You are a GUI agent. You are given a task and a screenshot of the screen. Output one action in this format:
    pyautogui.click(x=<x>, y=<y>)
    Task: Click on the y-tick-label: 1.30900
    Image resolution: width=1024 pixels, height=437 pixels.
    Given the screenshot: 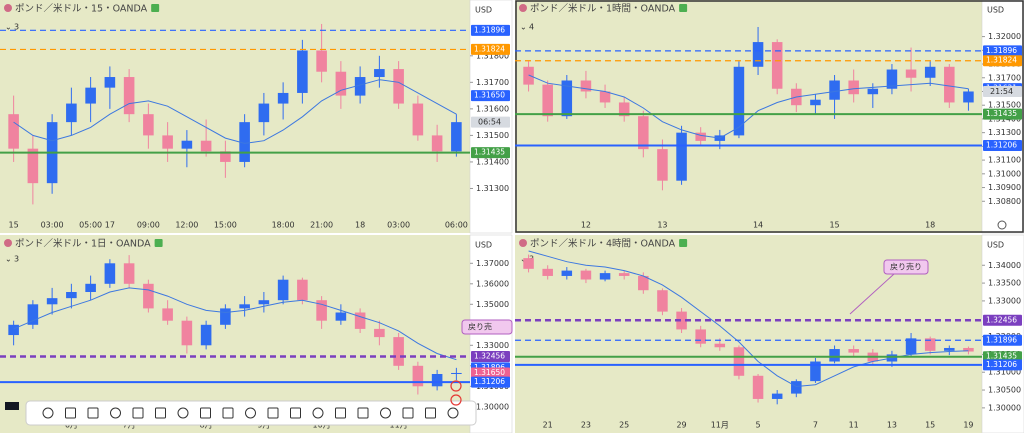 What is the action you would take?
    pyautogui.click(x=1004, y=187)
    